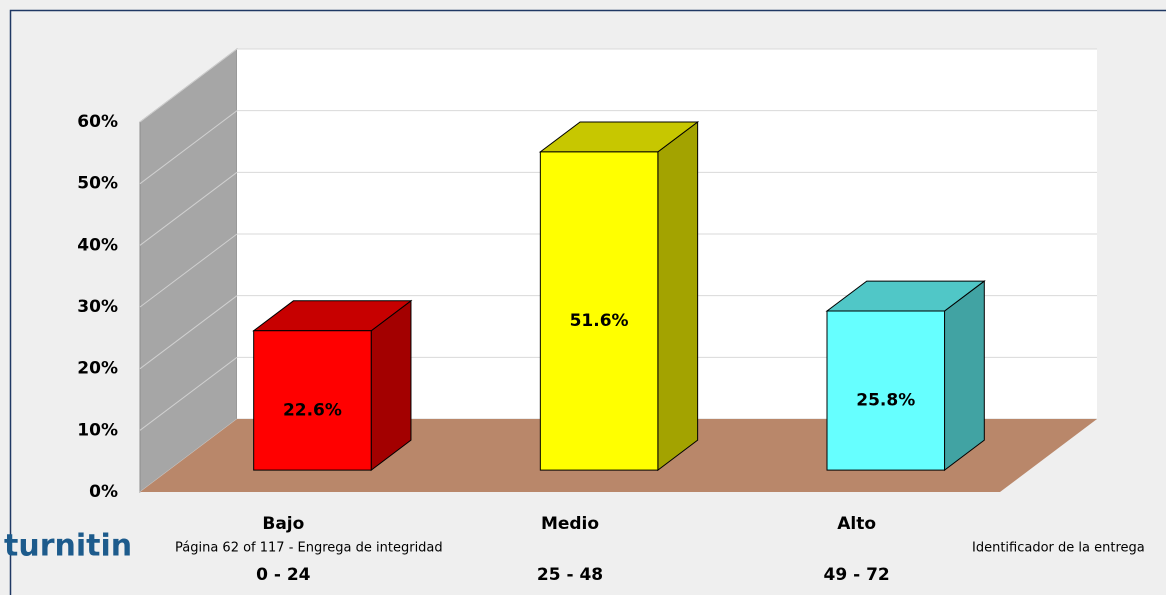  What do you see at coordinates (885, 401) in the screenshot?
I see `value-label: 25.8%` at bounding box center [885, 401].